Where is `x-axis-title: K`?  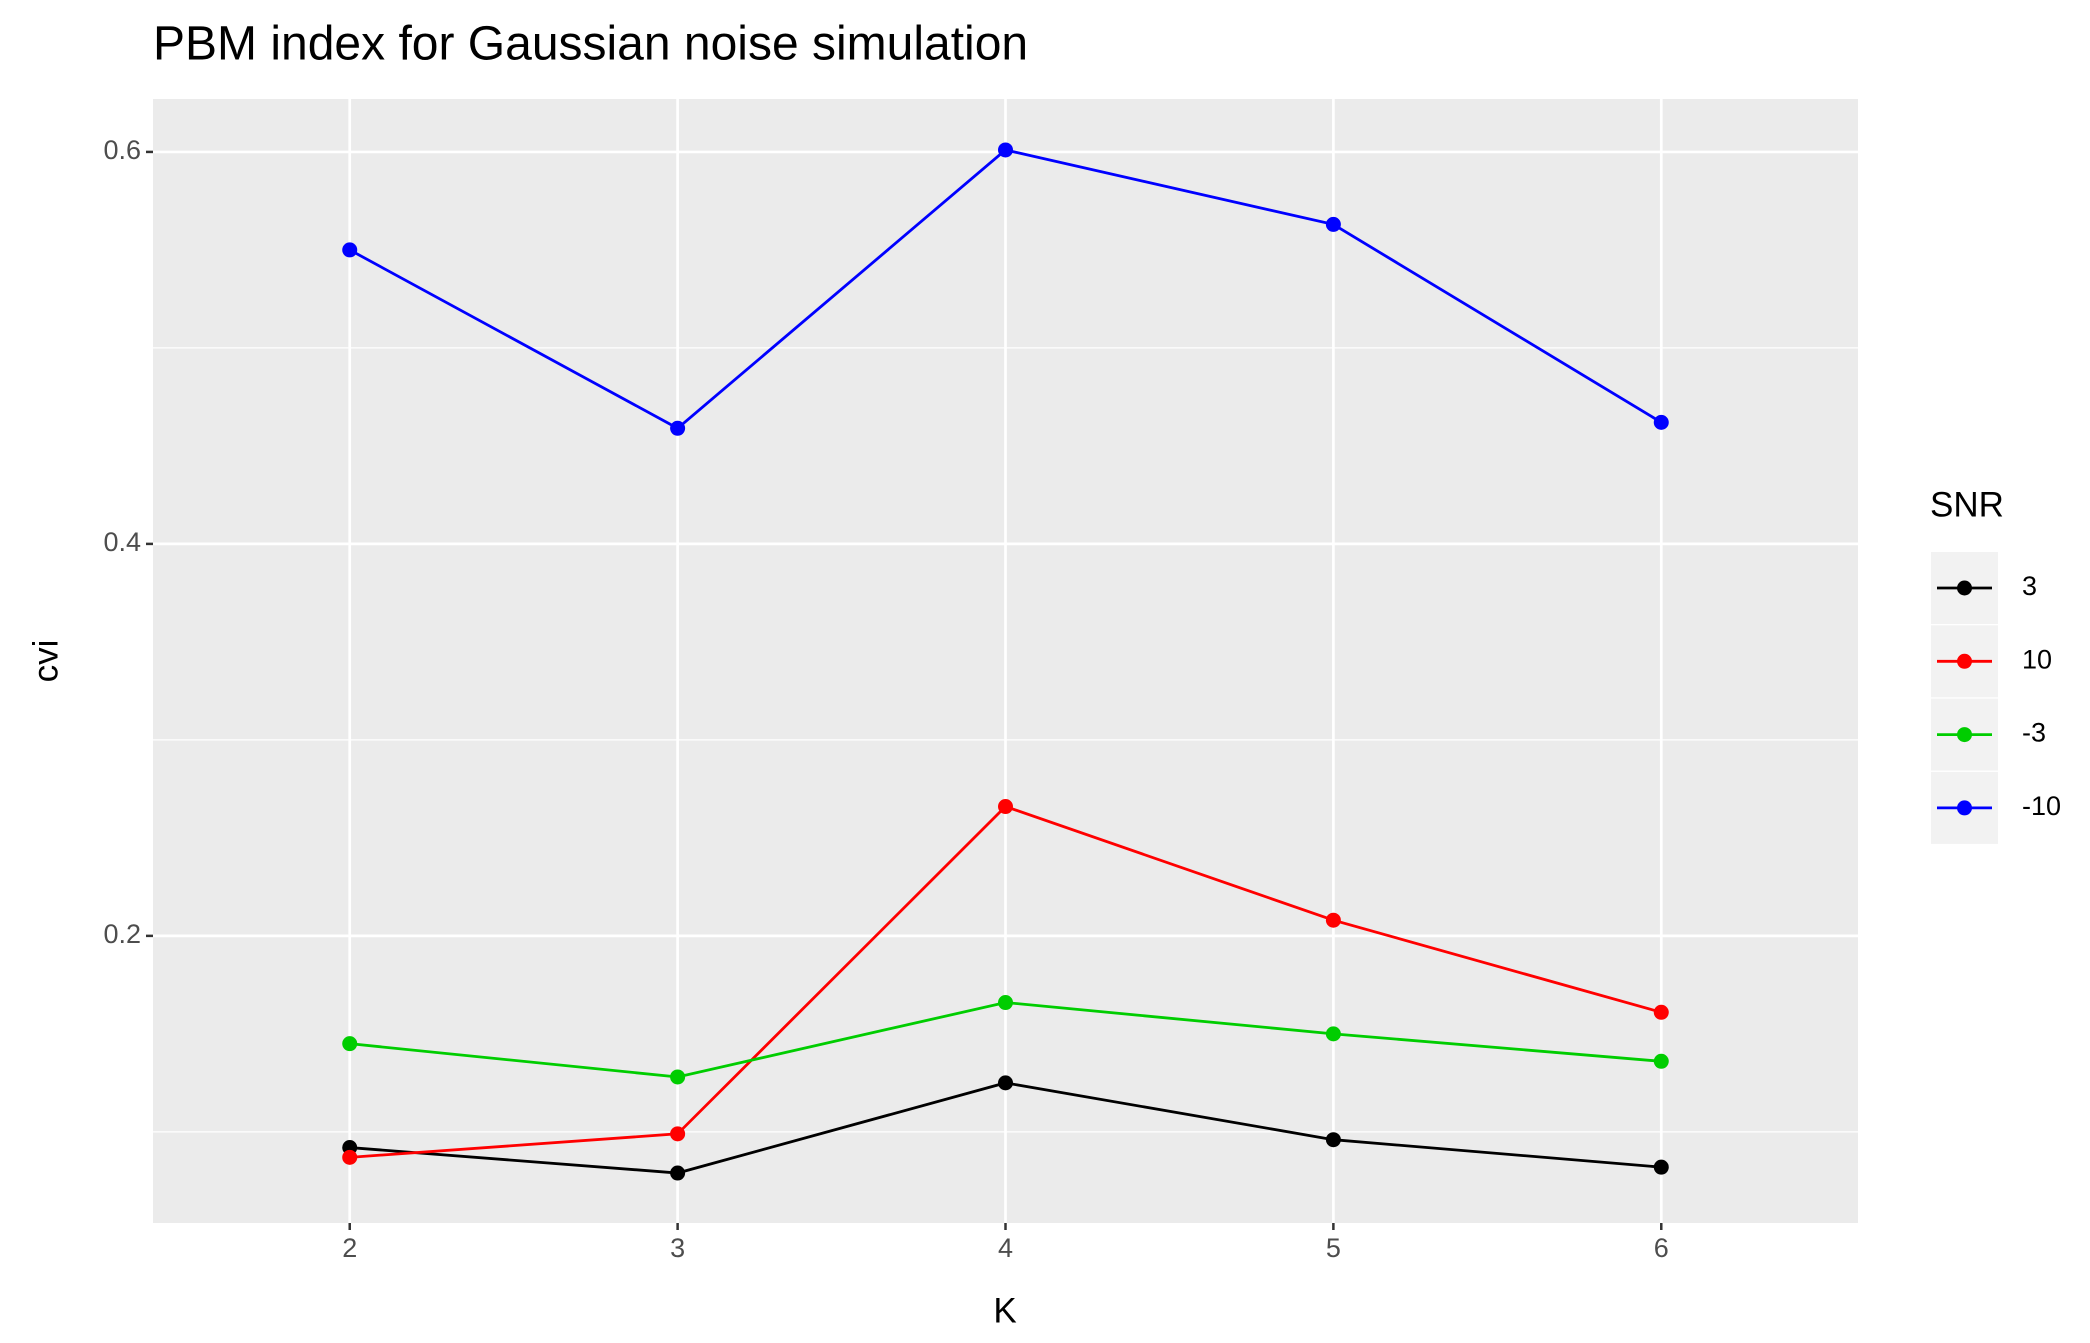
x-axis-title: K is located at coordinates (1004, 1310).